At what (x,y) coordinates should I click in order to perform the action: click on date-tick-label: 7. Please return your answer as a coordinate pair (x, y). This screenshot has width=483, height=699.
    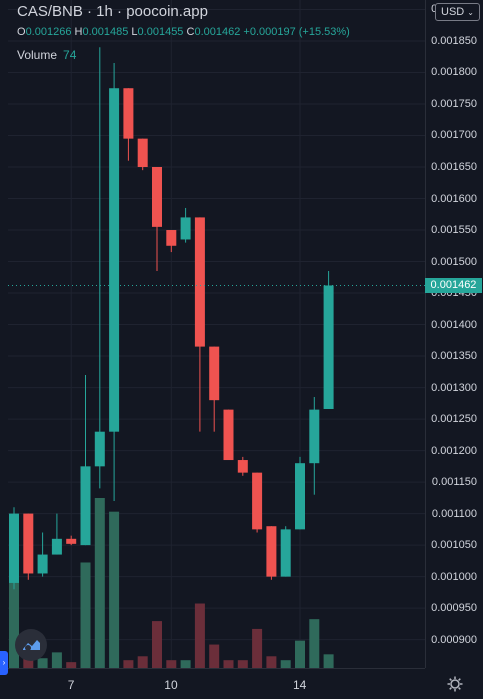
    Looking at the image, I should click on (71, 685).